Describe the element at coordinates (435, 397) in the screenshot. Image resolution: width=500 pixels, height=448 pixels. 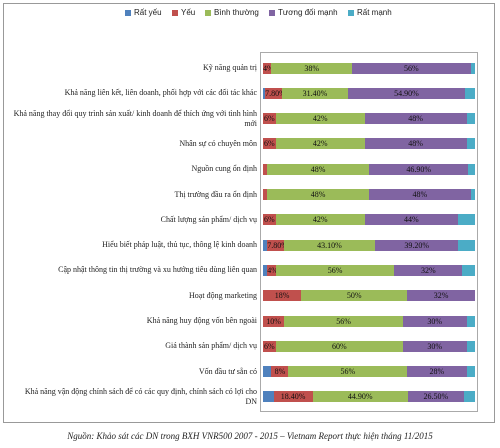
I see `bar-segment: 26.50%` at that location.